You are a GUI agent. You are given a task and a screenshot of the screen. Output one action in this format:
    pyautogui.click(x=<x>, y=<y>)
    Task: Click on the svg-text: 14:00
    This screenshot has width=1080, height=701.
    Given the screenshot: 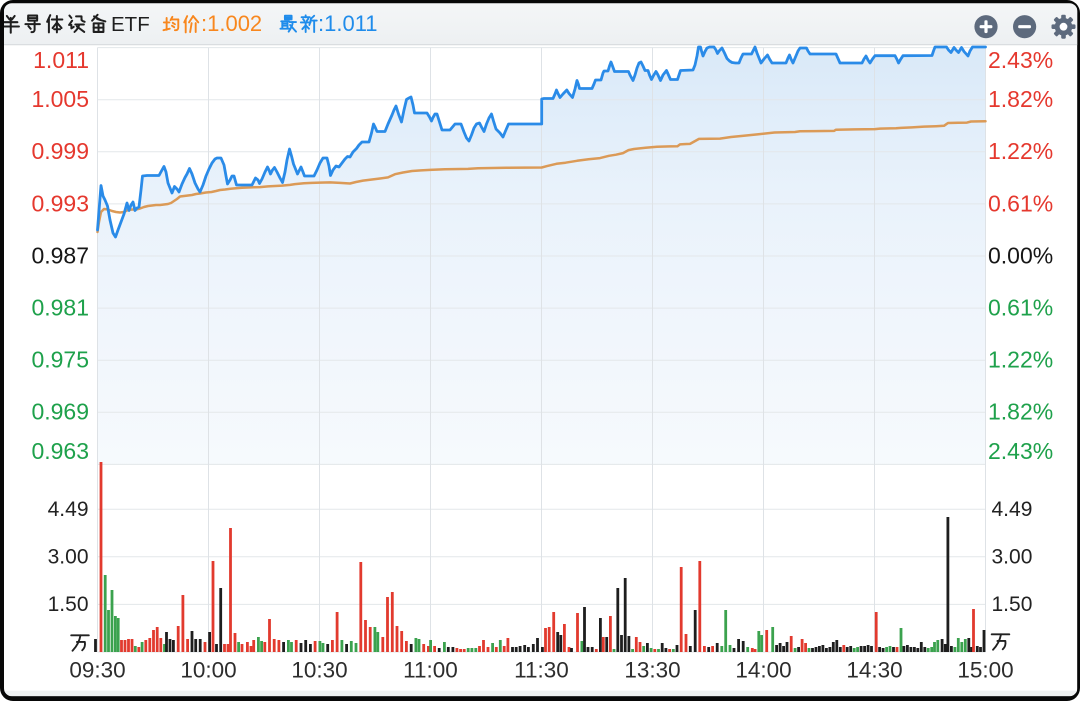 What is the action you would take?
    pyautogui.click(x=763, y=670)
    